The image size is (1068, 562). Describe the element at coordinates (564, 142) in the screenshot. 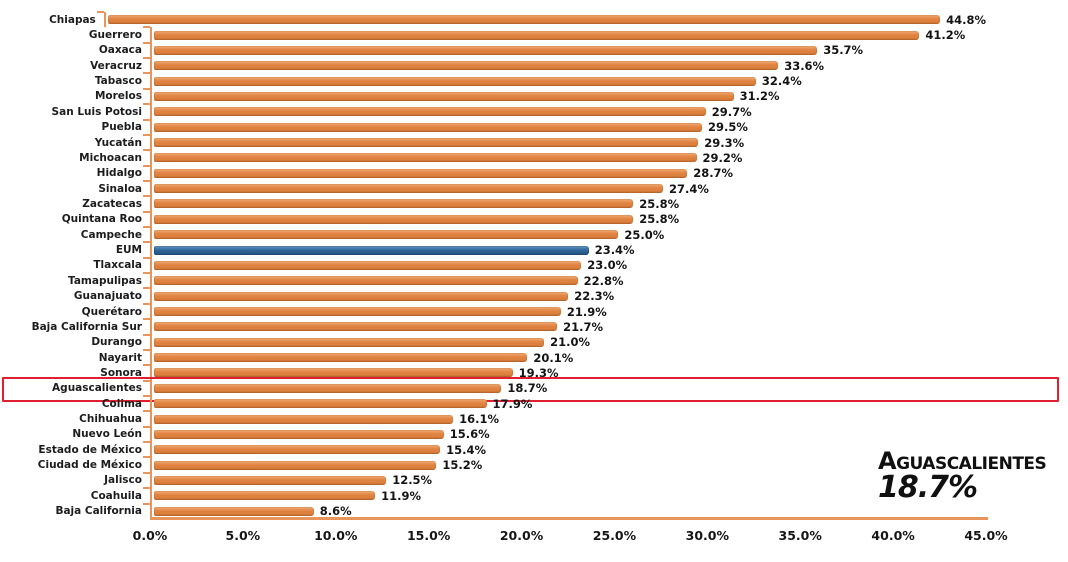

I see `plot-track: 29.3%` at that location.